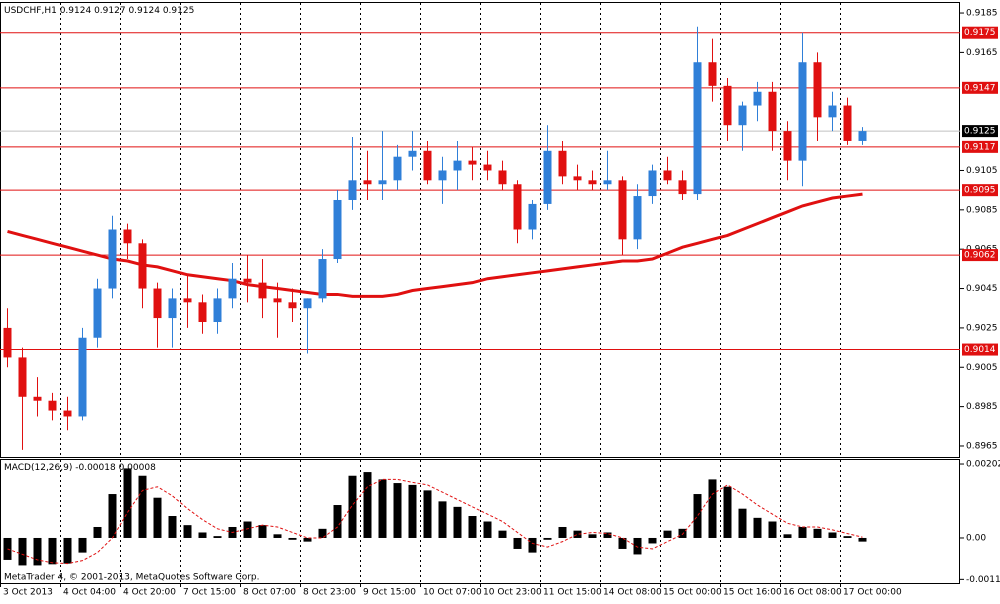 The image size is (1000, 604). What do you see at coordinates (983, 580) in the screenshot?
I see `macd-y-tick-label: -0.00113` at bounding box center [983, 580].